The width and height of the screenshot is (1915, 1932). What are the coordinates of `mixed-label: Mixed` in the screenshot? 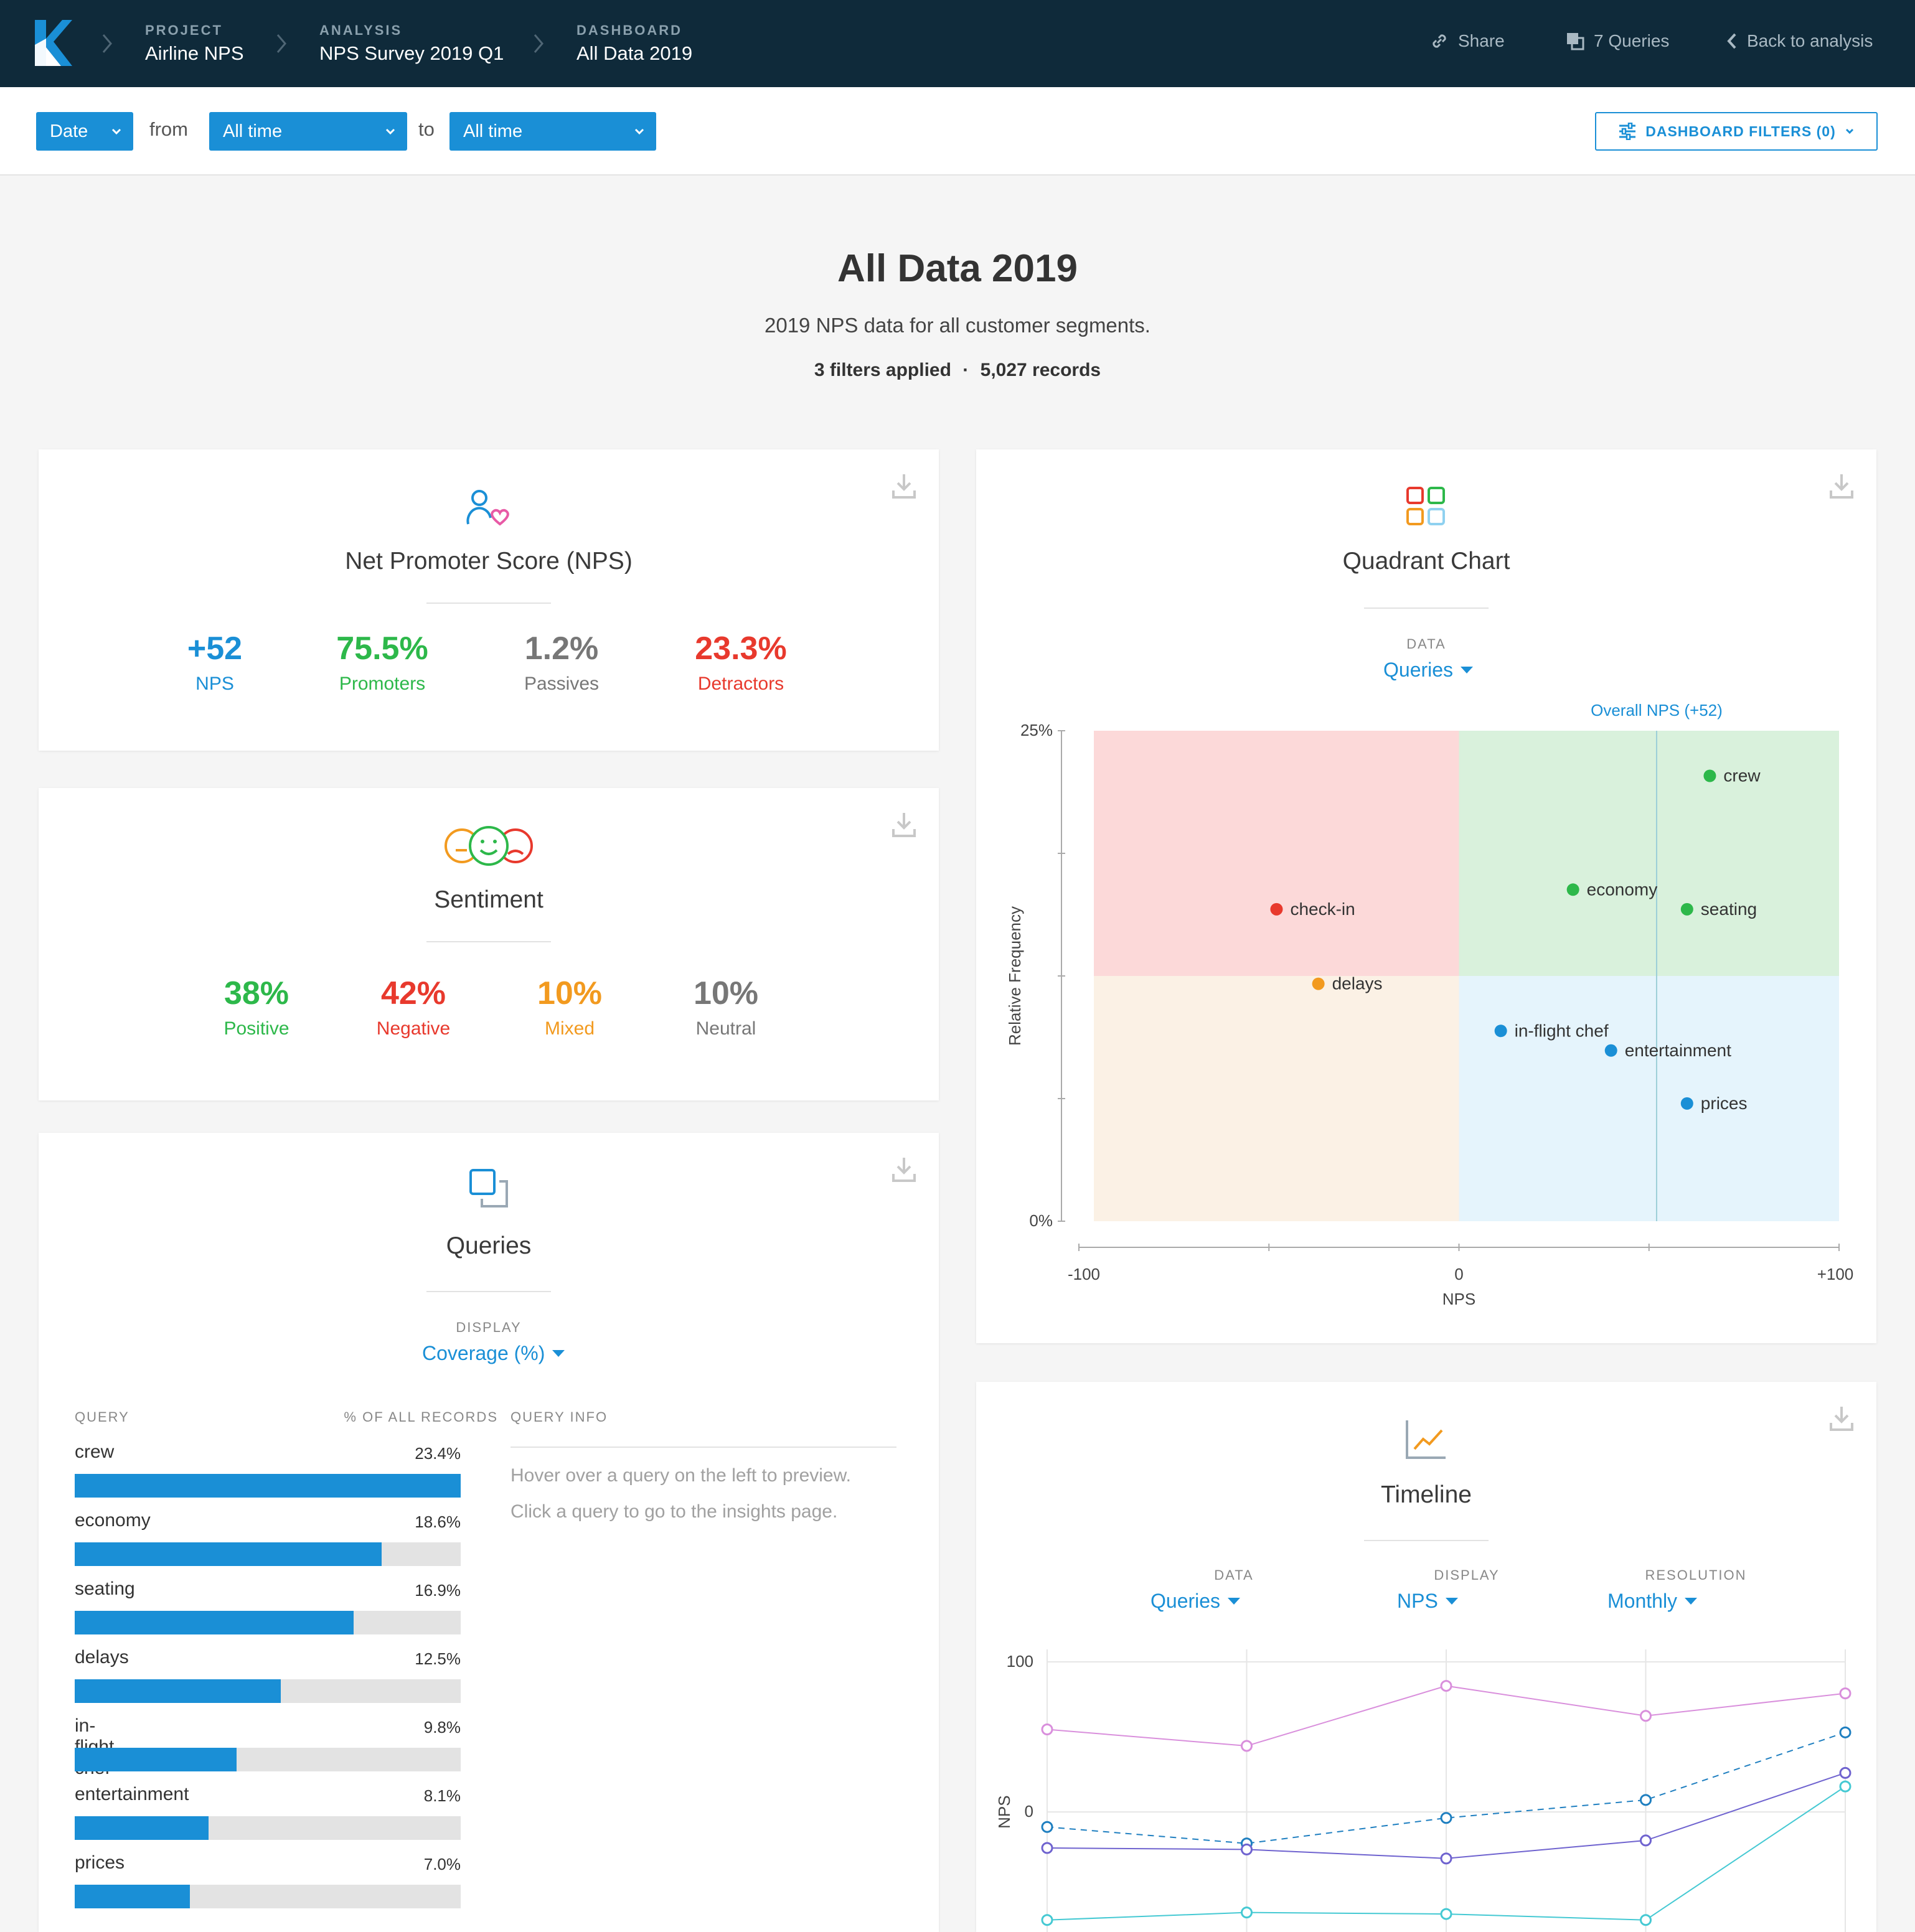 It's located at (569, 1028).